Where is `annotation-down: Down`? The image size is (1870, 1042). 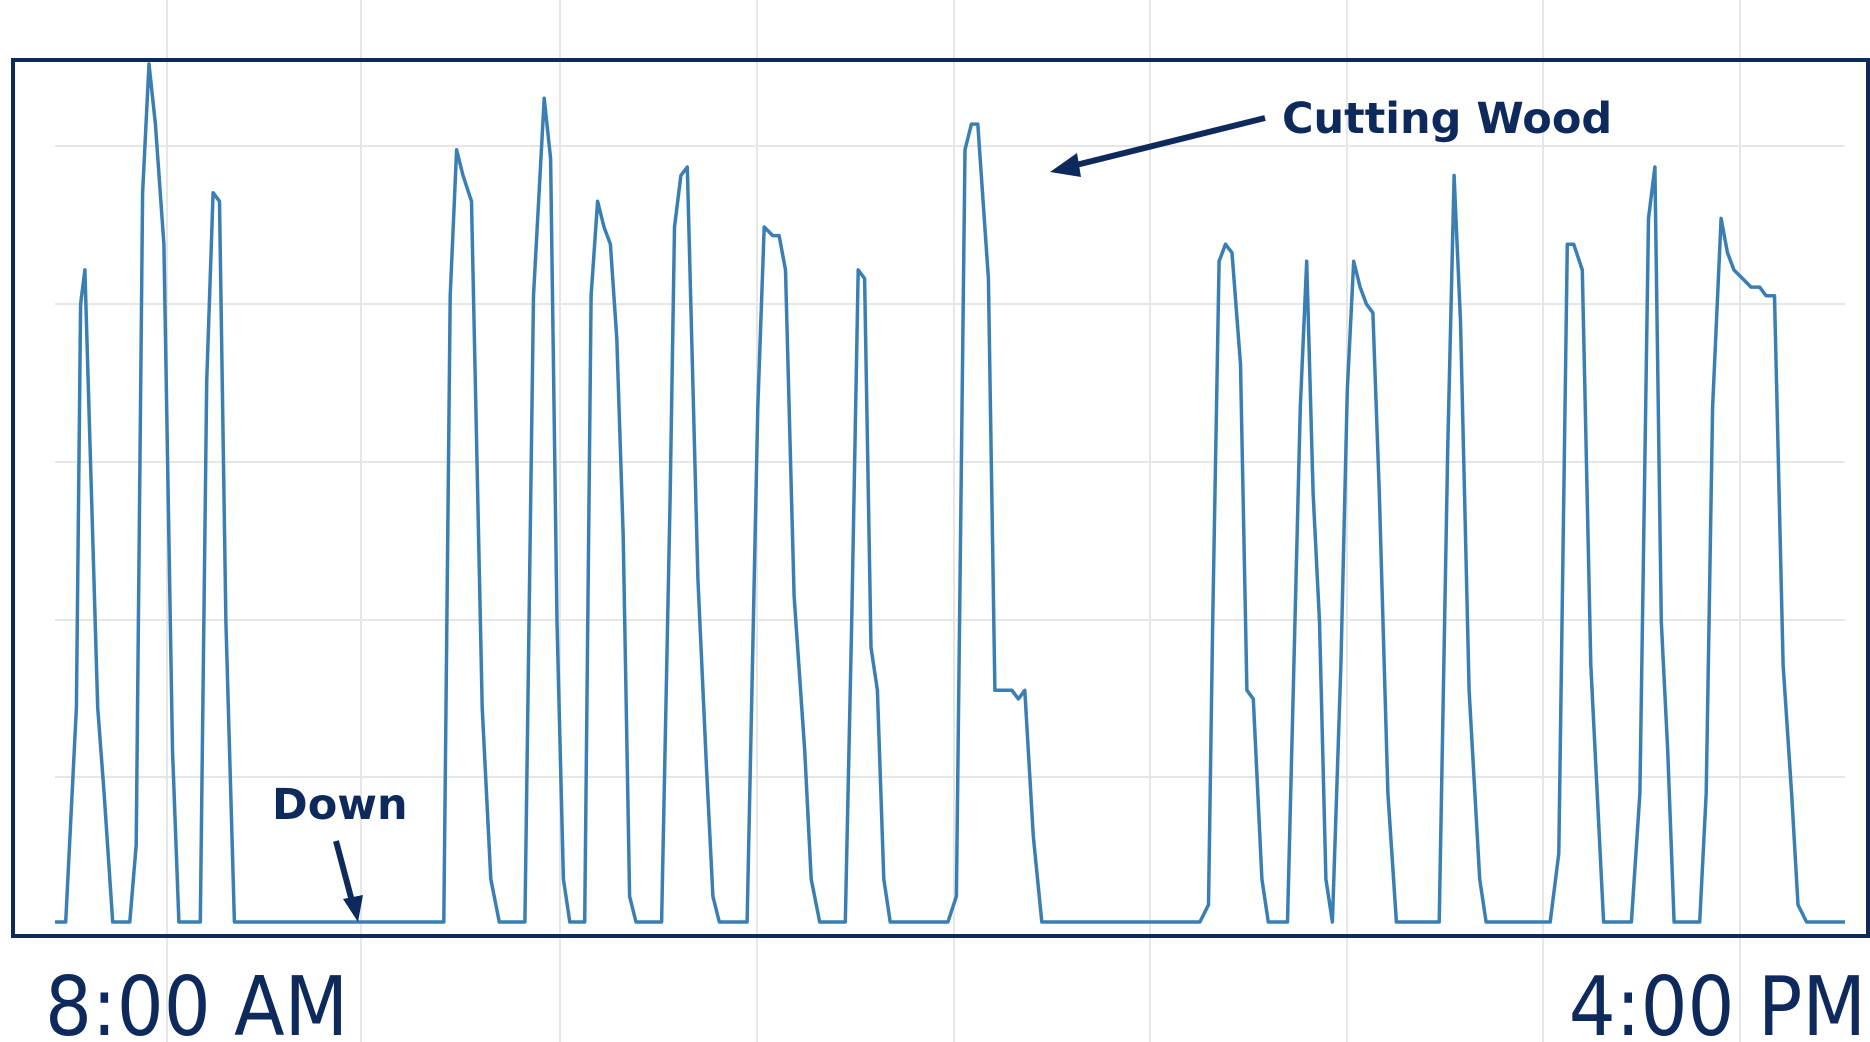 annotation-down: Down is located at coordinates (340, 851).